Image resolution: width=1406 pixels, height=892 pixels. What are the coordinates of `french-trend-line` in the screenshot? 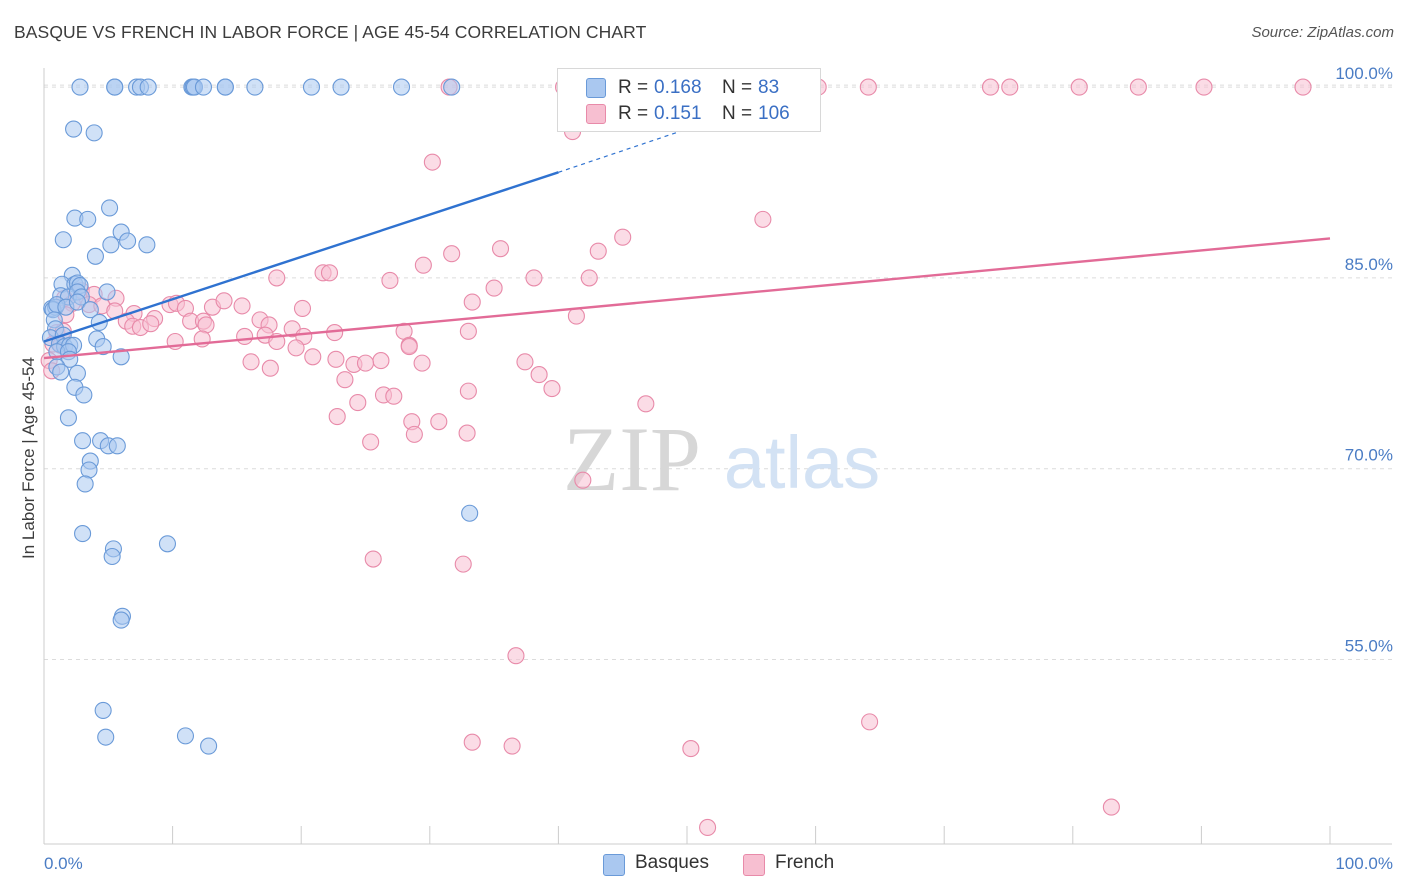 It's located at (687, 298).